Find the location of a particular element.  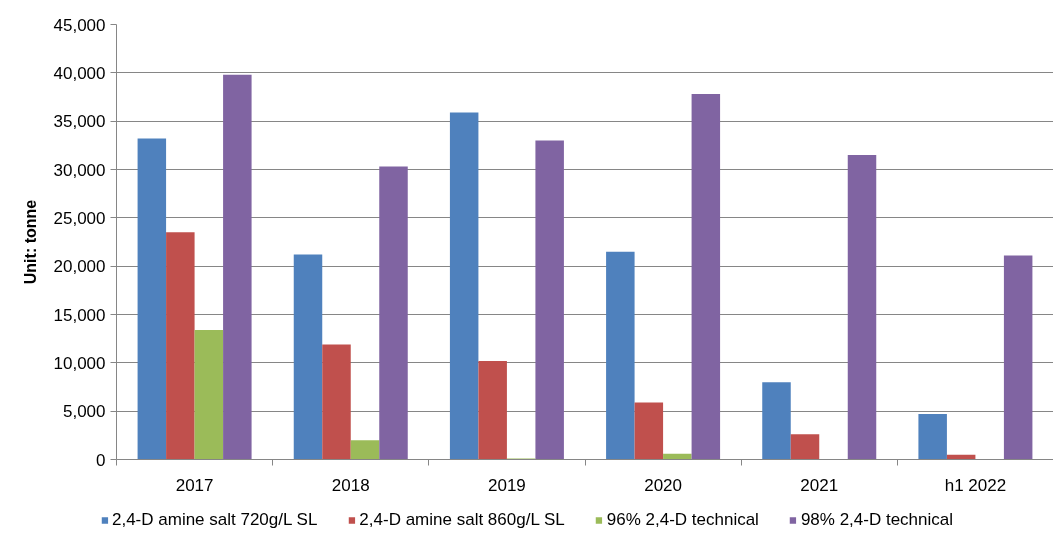

x-tick-label: 2021 is located at coordinates (819, 485).